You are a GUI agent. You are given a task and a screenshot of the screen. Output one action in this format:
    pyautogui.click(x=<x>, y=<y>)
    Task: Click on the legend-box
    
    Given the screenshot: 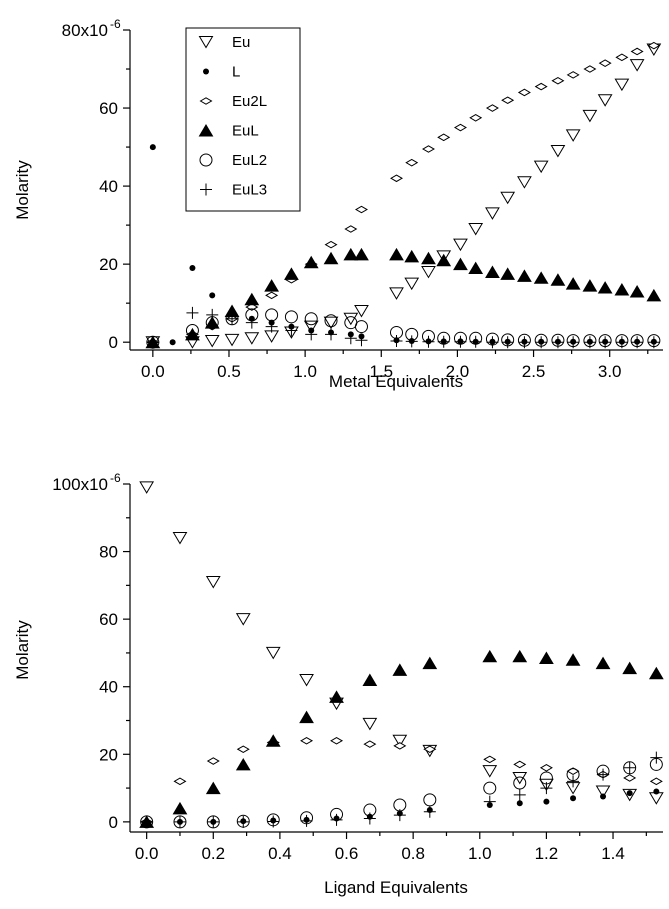 What is the action you would take?
    pyautogui.click(x=243, y=119)
    